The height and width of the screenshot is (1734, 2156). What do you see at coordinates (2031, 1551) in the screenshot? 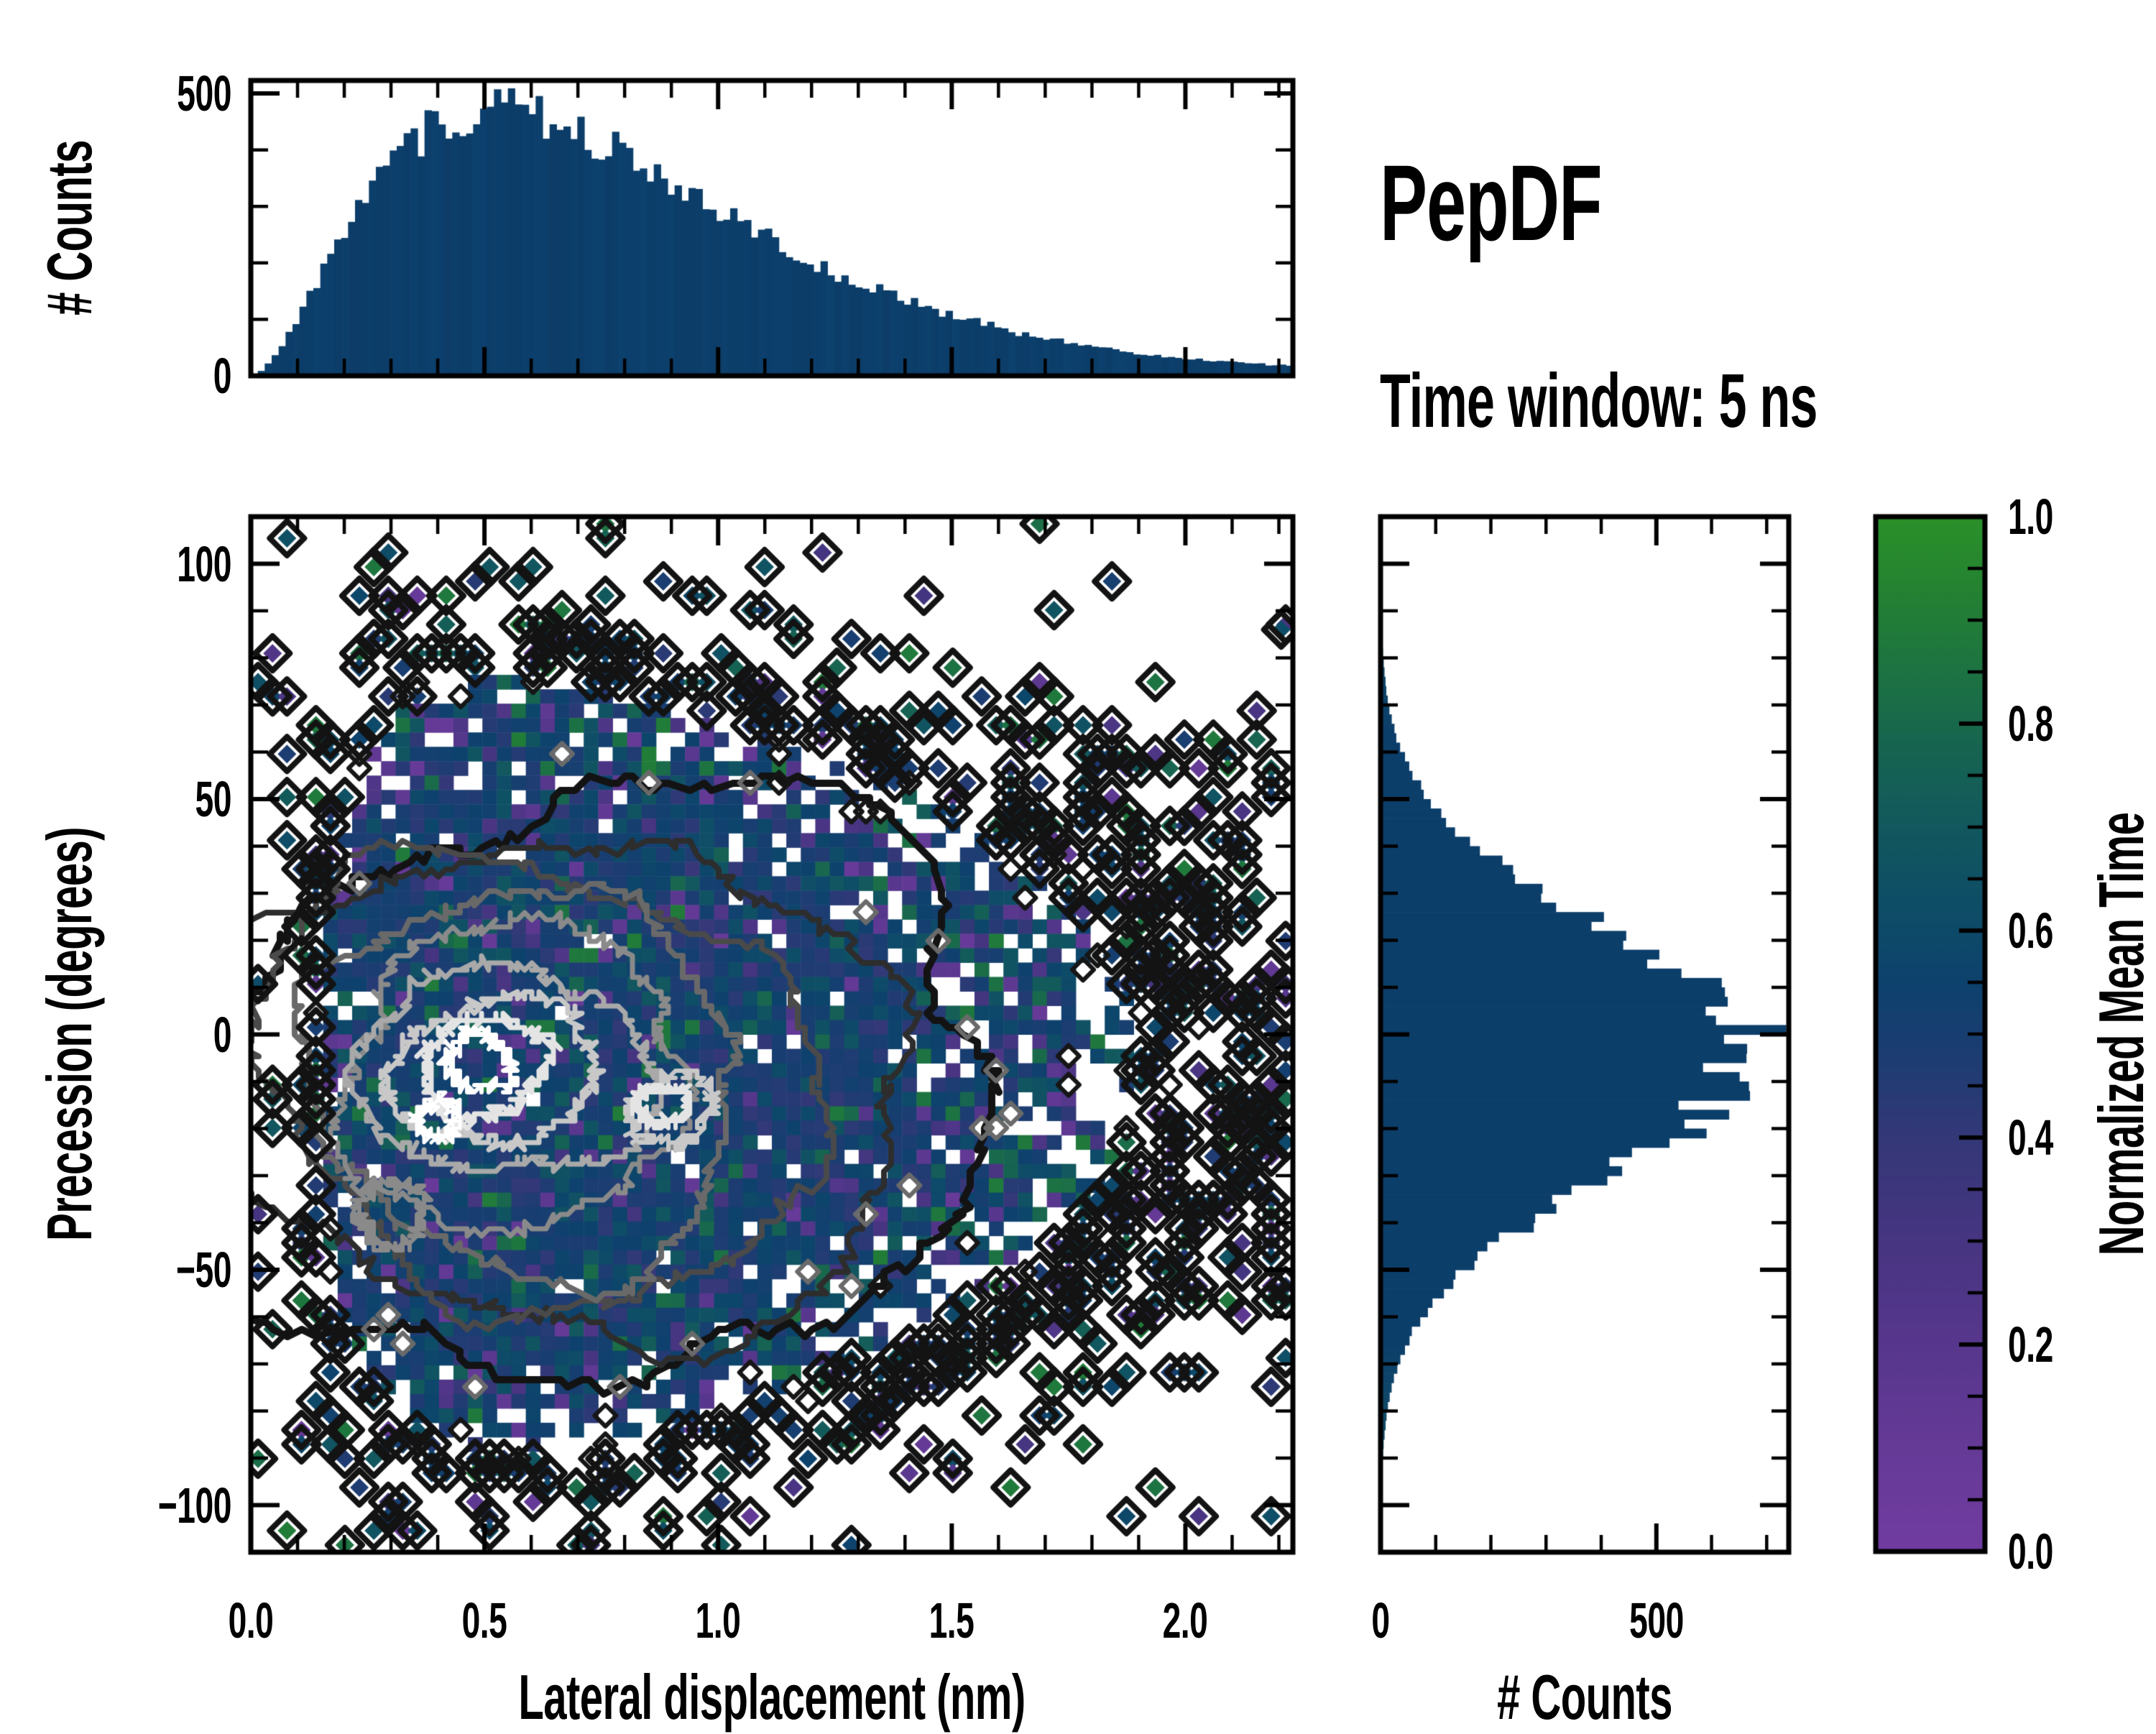
I see `colorbar-tick-label: 0.0` at bounding box center [2031, 1551].